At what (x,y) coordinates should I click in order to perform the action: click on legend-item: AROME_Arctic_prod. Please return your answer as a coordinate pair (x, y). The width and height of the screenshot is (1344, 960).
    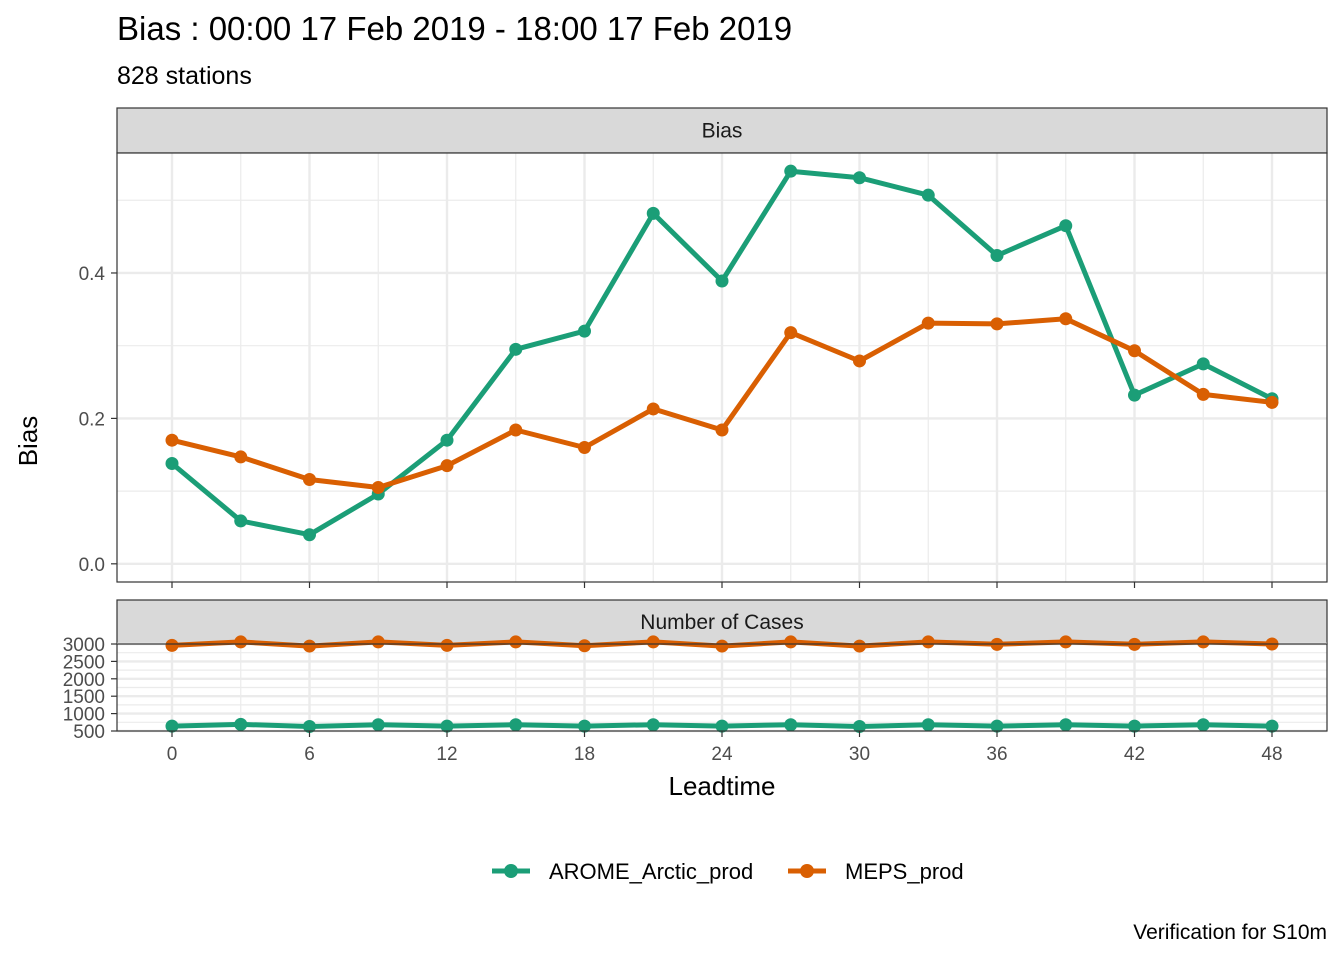
    Looking at the image, I should click on (622, 871).